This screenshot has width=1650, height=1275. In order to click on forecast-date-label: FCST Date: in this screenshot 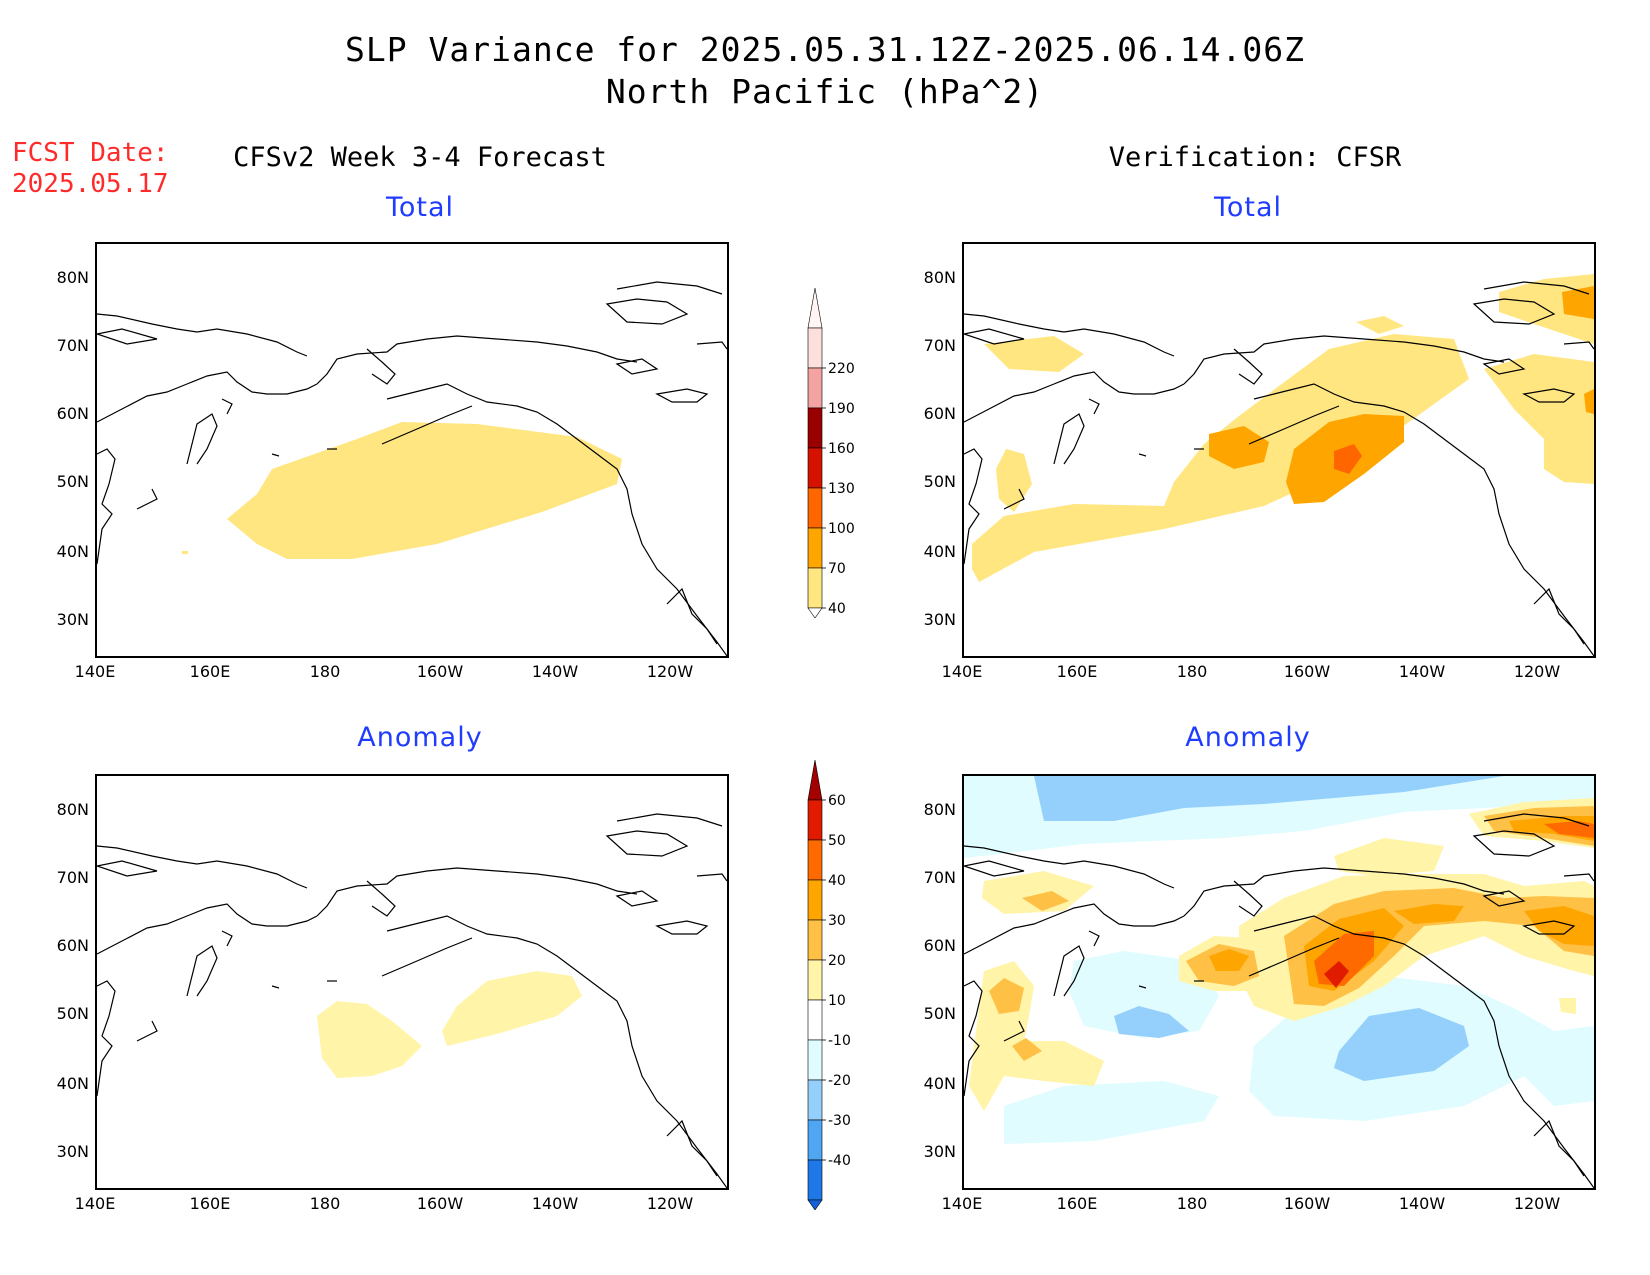, I will do `click(90, 153)`.